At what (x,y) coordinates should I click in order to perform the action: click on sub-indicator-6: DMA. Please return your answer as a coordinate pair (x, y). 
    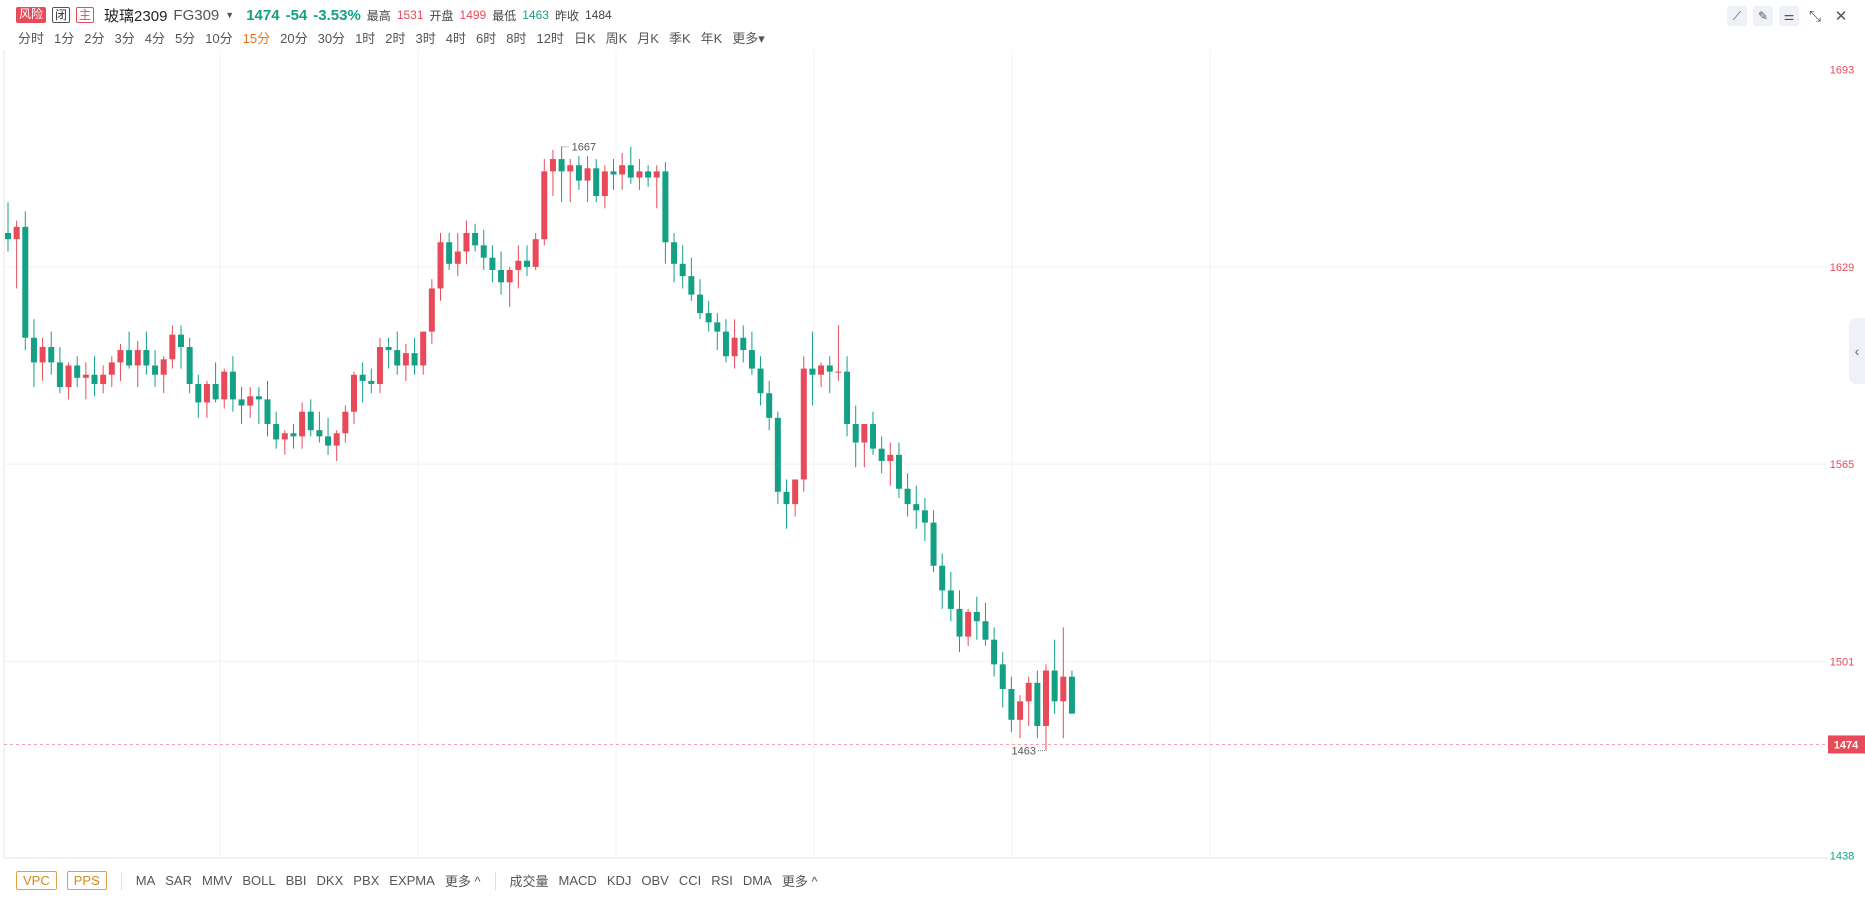
    Looking at the image, I should click on (757, 880).